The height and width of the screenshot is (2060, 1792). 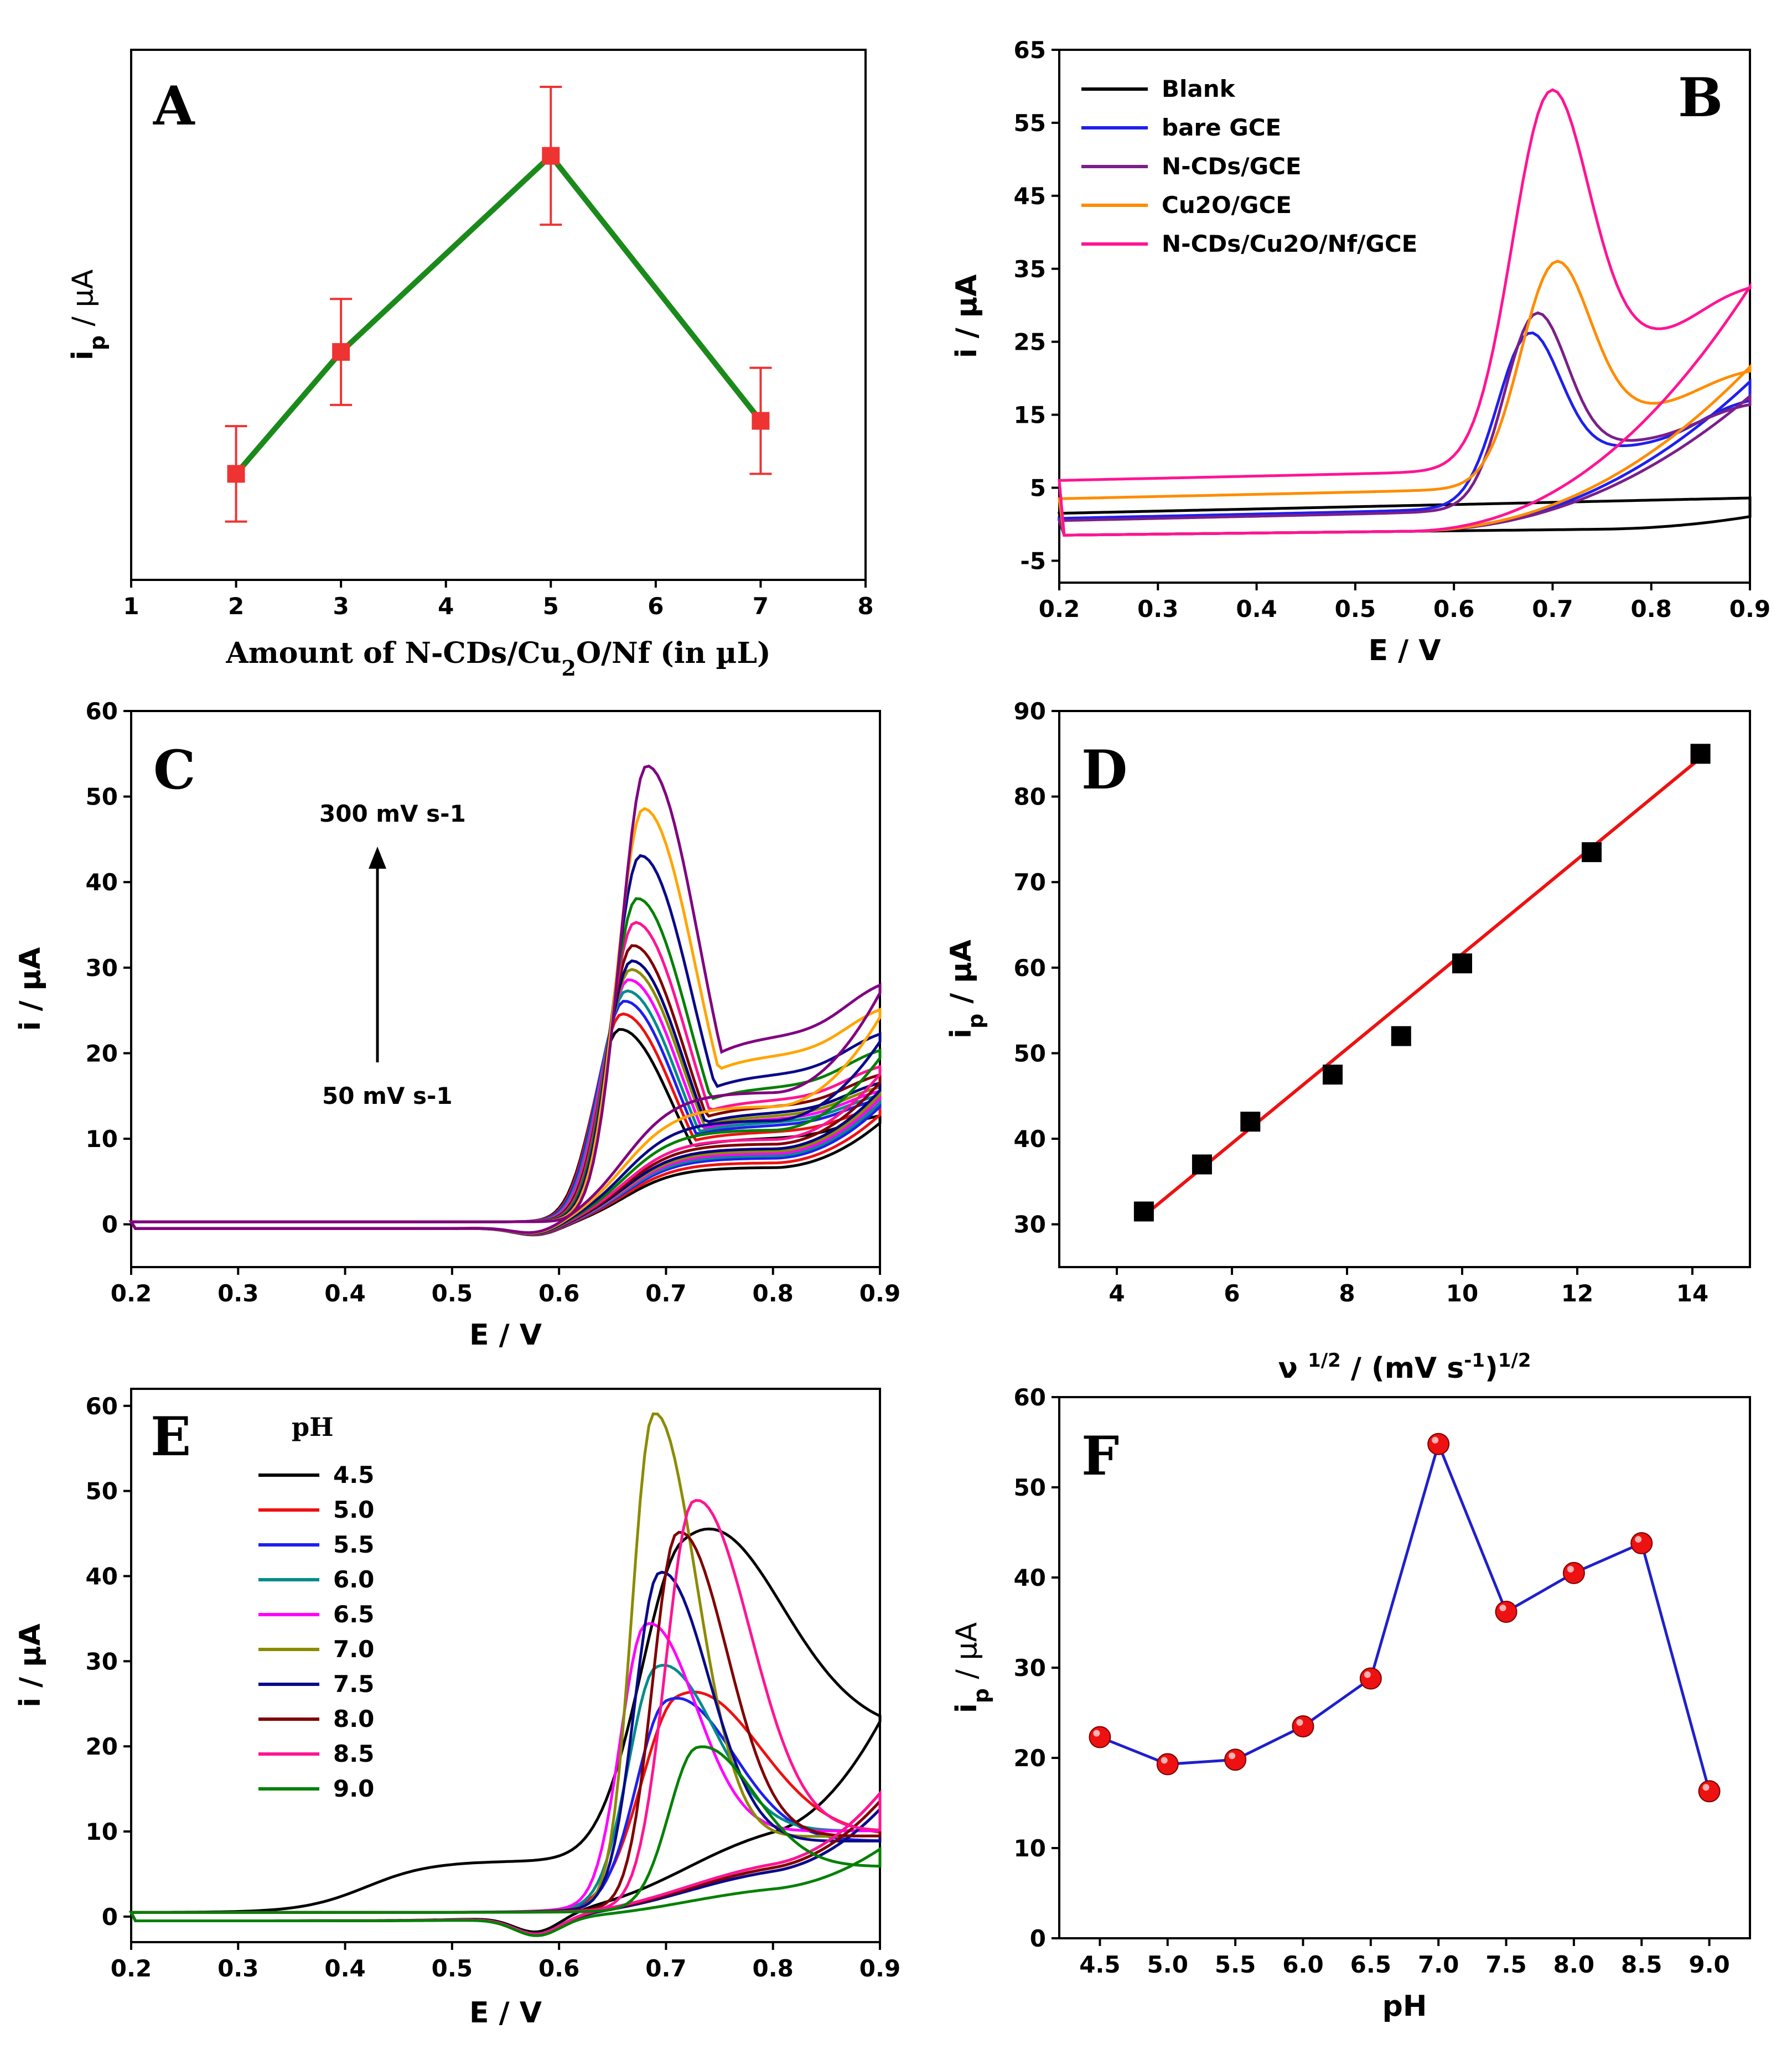 What do you see at coordinates (1030, 882) in the screenshot?
I see `y-tick-label: 70` at bounding box center [1030, 882].